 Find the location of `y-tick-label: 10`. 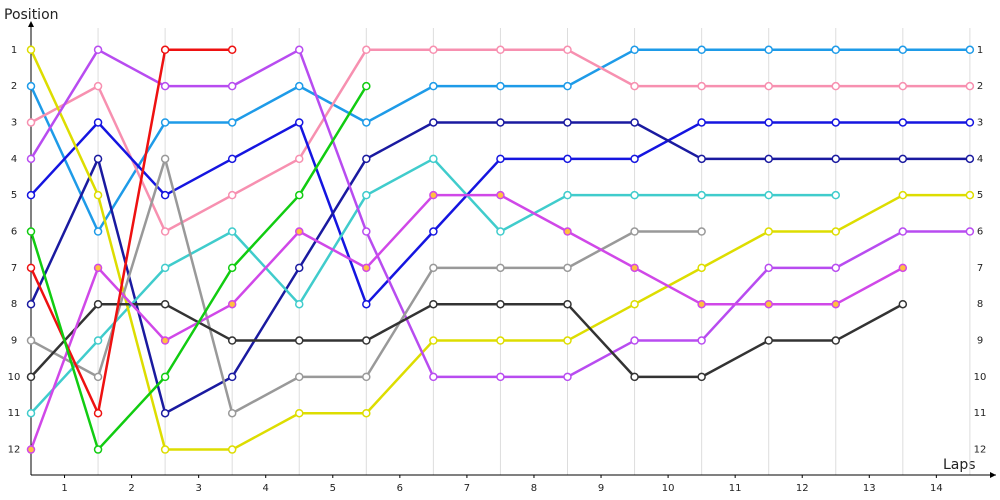

y-tick-label: 10 is located at coordinates (14, 377).